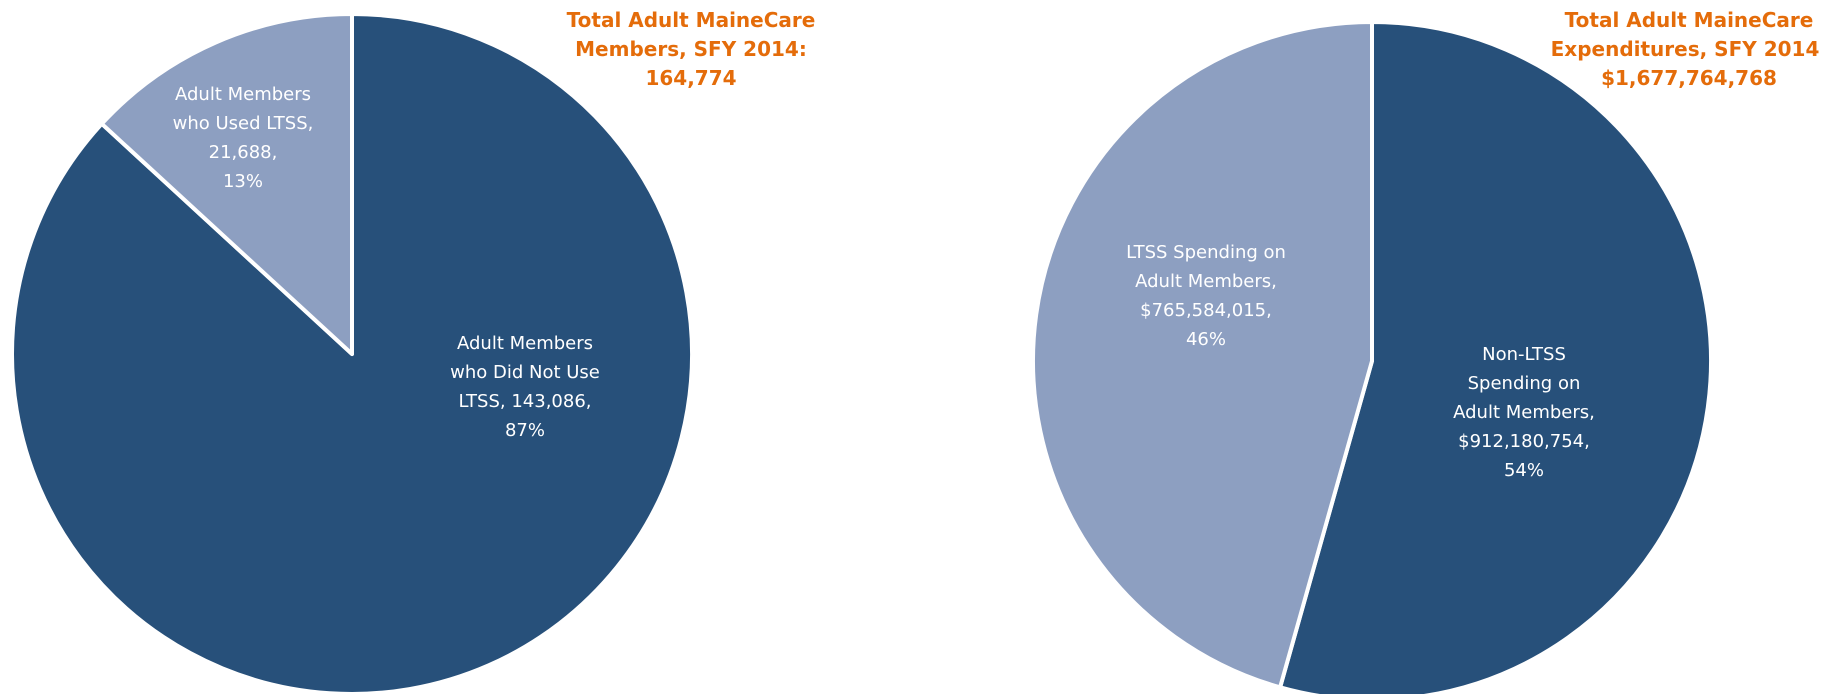  What do you see at coordinates (525, 430) in the screenshot?
I see `slice-label-line: 87%` at bounding box center [525, 430].